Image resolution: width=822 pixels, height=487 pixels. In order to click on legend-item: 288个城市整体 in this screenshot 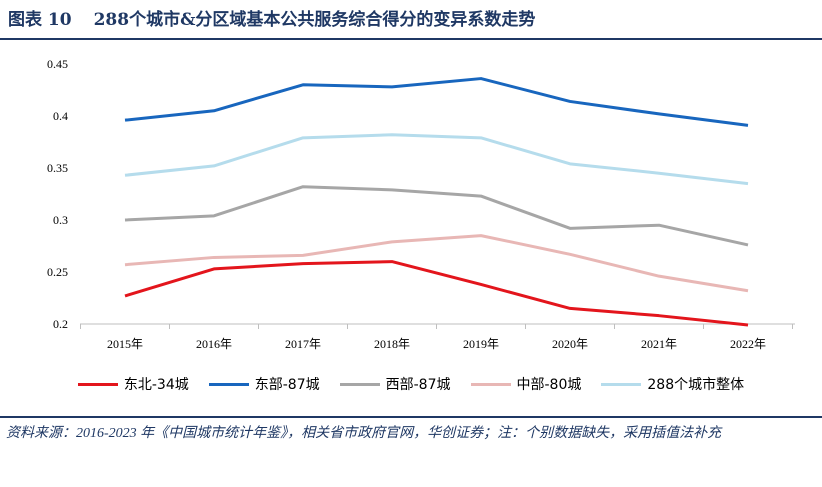, I will do `click(672, 384)`.